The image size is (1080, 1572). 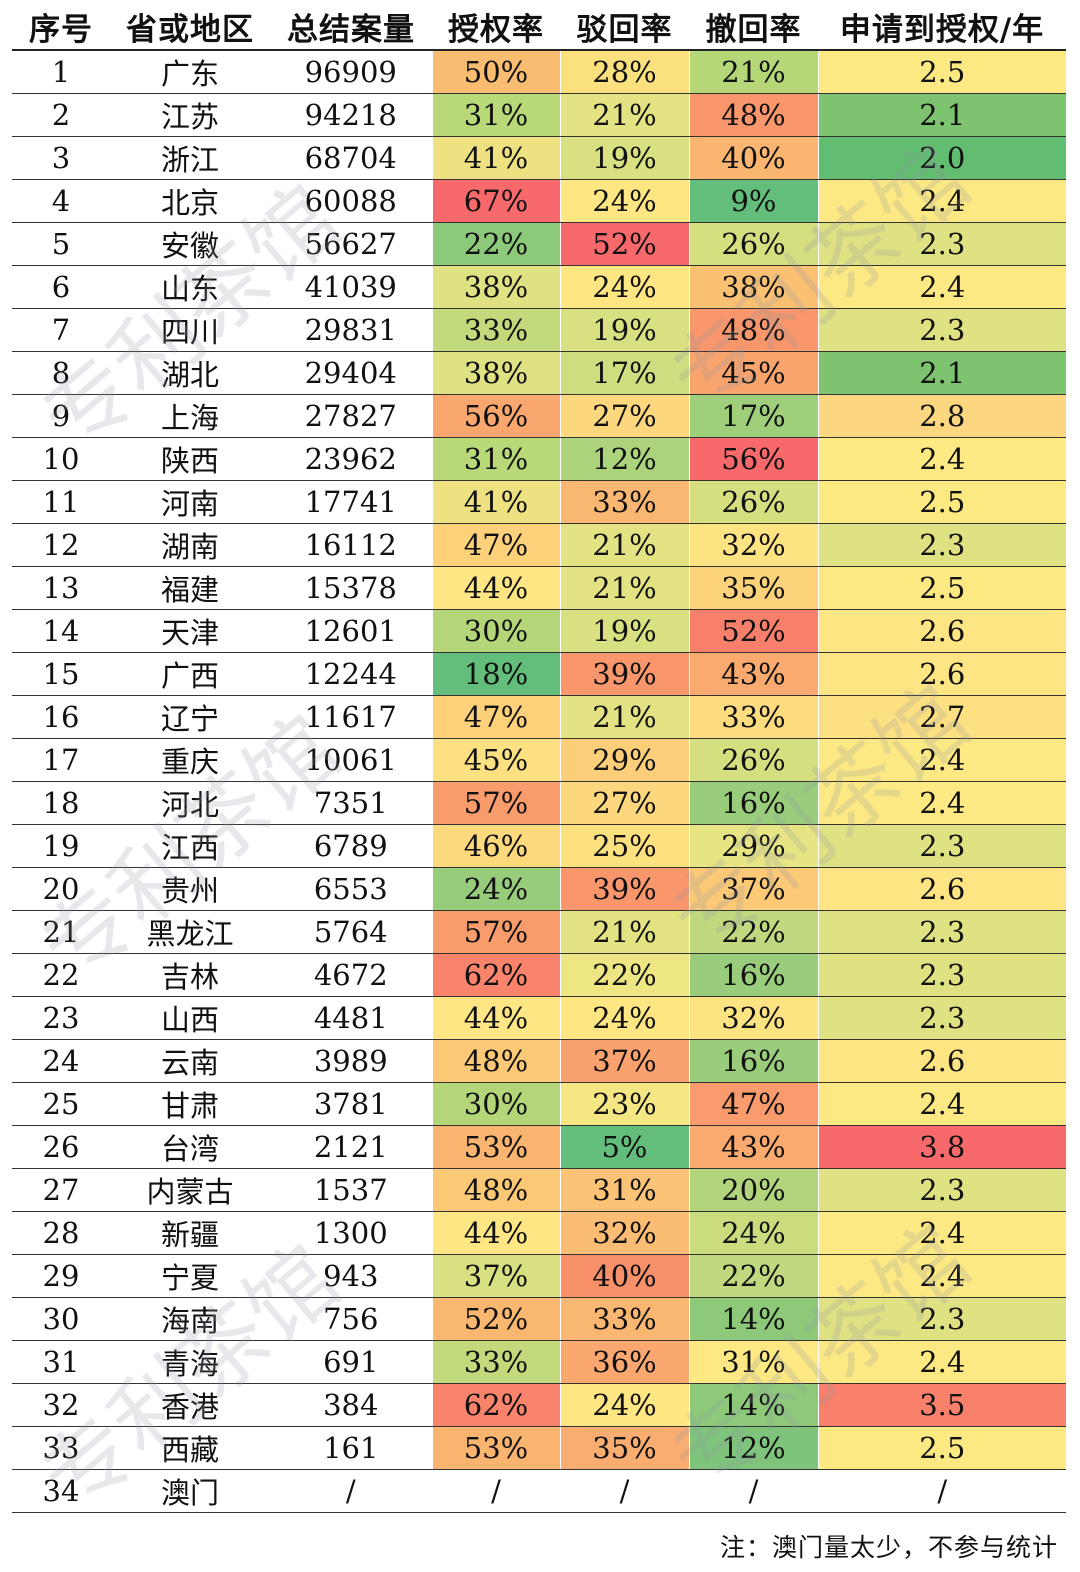 I want to click on reject-rate-cell: 39%, so click(x=624, y=674).